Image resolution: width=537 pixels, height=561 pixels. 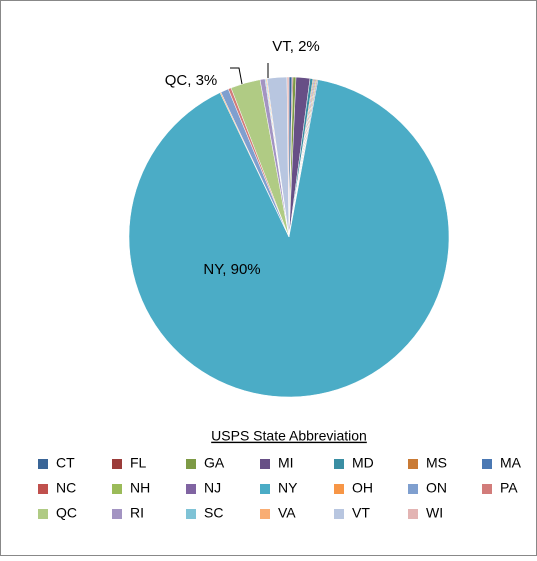 What do you see at coordinates (138, 463) in the screenshot?
I see `legend-label: FL` at bounding box center [138, 463].